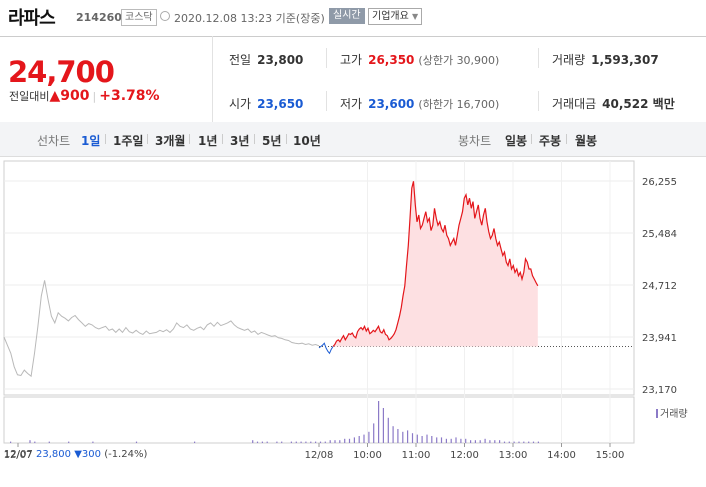 The height and width of the screenshot is (487, 706). What do you see at coordinates (272, 141) in the screenshot?
I see `tab-5y: 5년` at bounding box center [272, 141].